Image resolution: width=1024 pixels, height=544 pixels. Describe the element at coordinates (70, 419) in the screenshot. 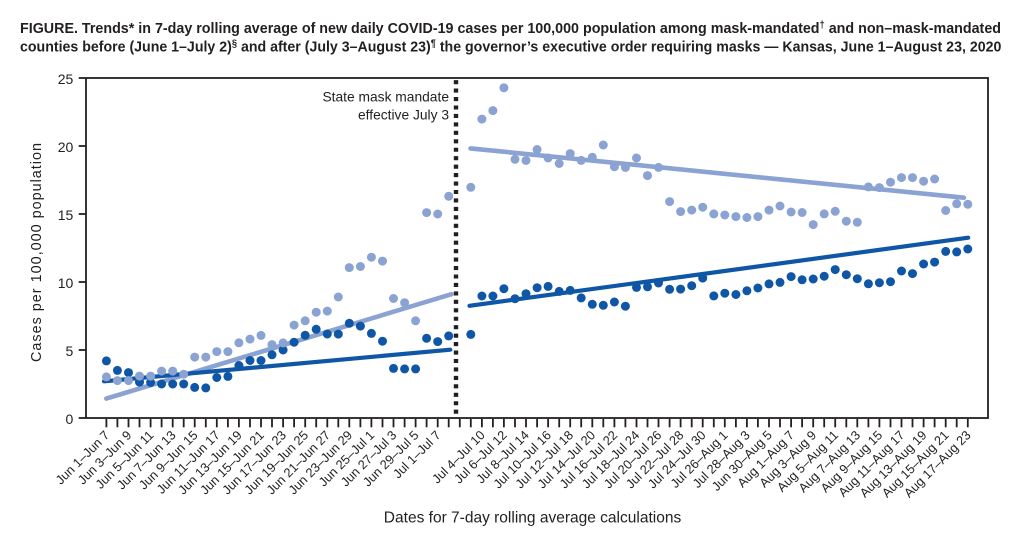

I see `svg-text: 0` at that location.